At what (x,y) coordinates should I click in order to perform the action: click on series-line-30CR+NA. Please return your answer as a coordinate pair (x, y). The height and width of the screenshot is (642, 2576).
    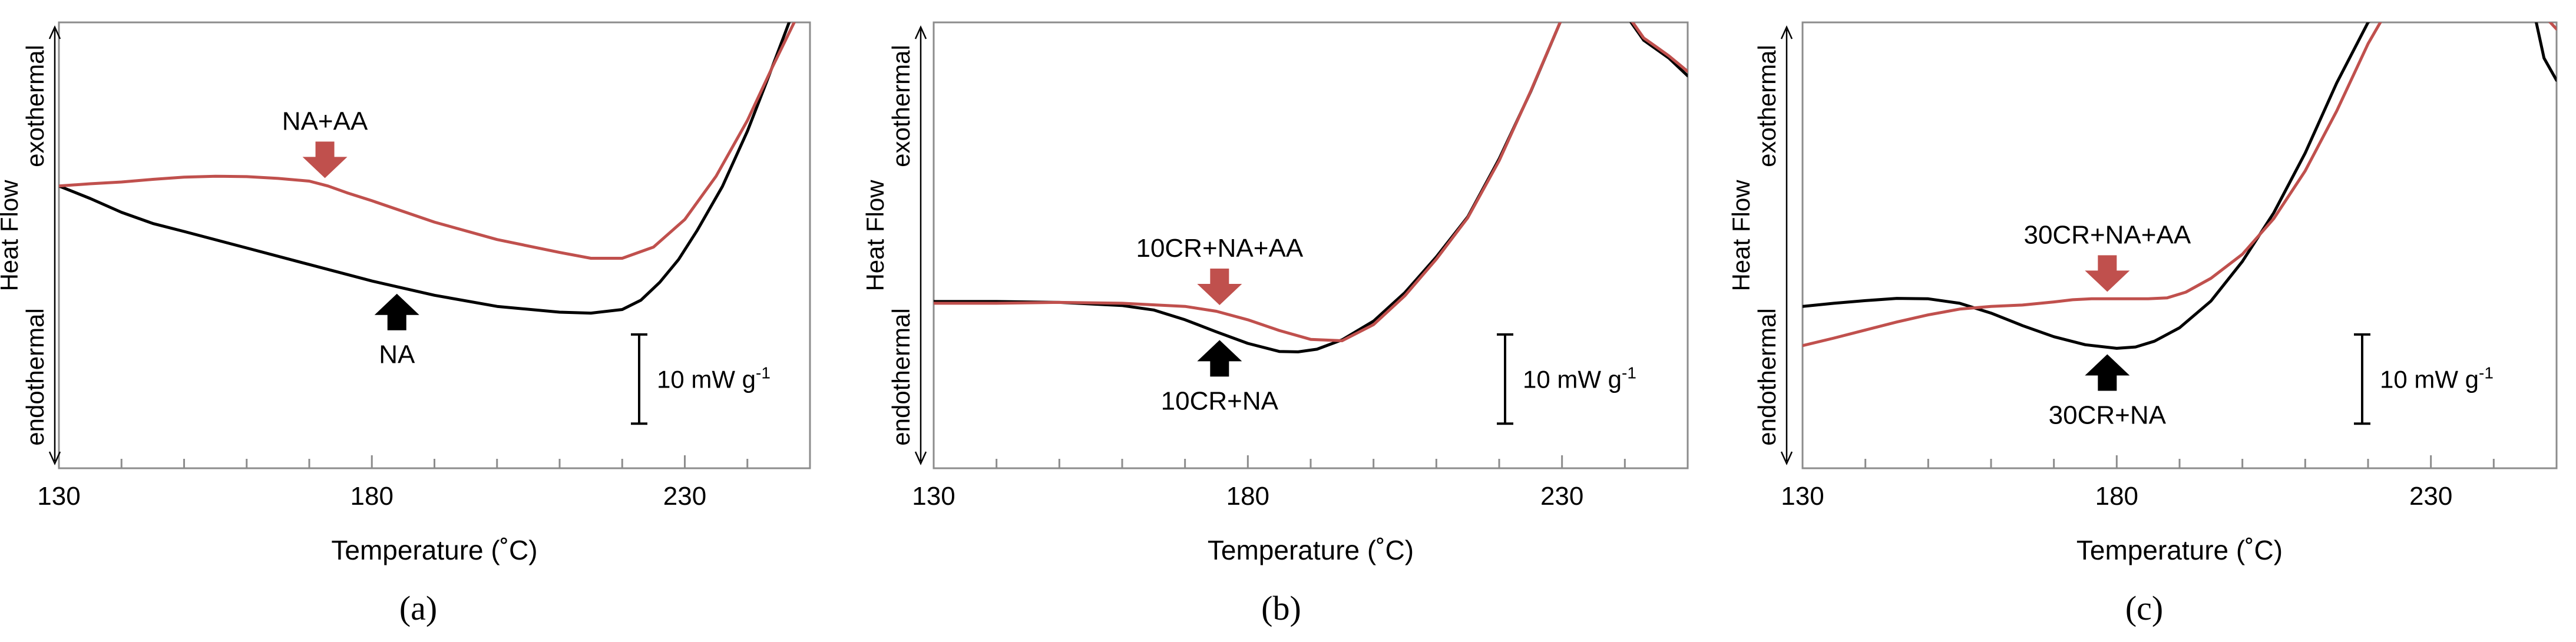
    Looking at the image, I should click on (2180, 186).